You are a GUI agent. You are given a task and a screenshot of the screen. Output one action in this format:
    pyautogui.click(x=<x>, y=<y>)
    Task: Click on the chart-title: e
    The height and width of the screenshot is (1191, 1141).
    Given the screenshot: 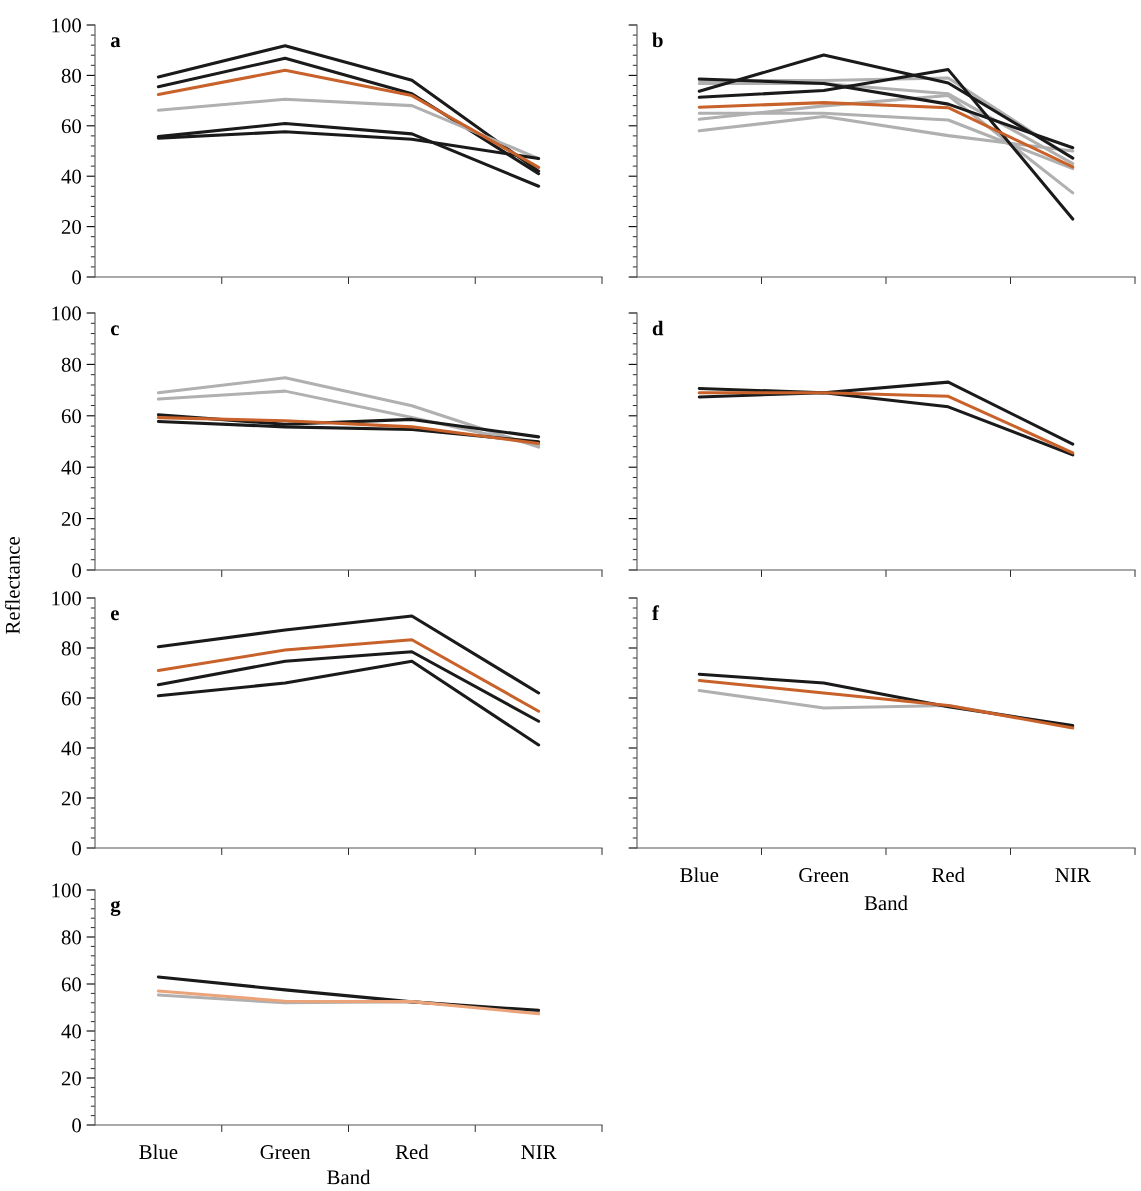 What is the action you would take?
    pyautogui.click(x=114, y=615)
    